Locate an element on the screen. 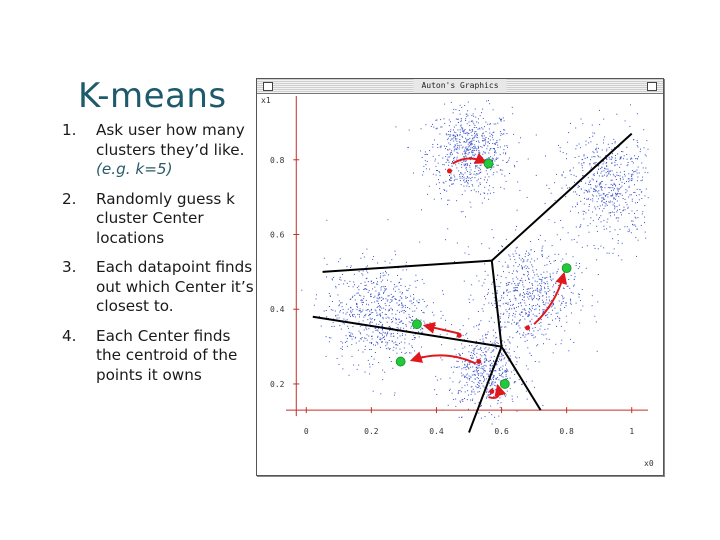 The height and width of the screenshot is (540, 720). window-titlebar: Auton's Graphics is located at coordinates (460, 86).